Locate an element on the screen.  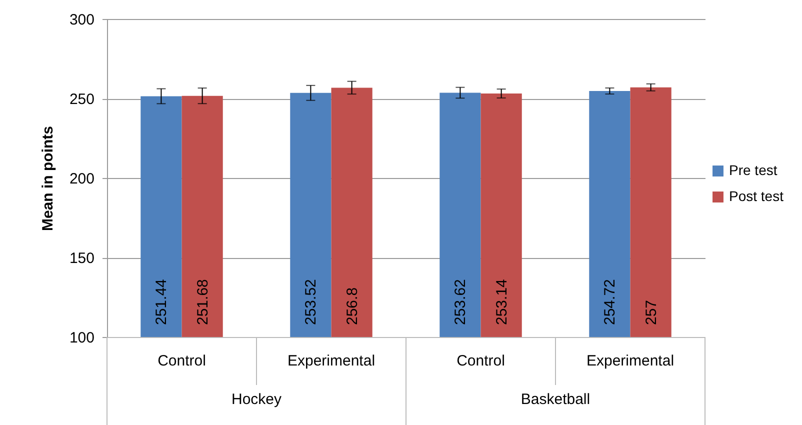
data-label: 257 is located at coordinates (651, 312).